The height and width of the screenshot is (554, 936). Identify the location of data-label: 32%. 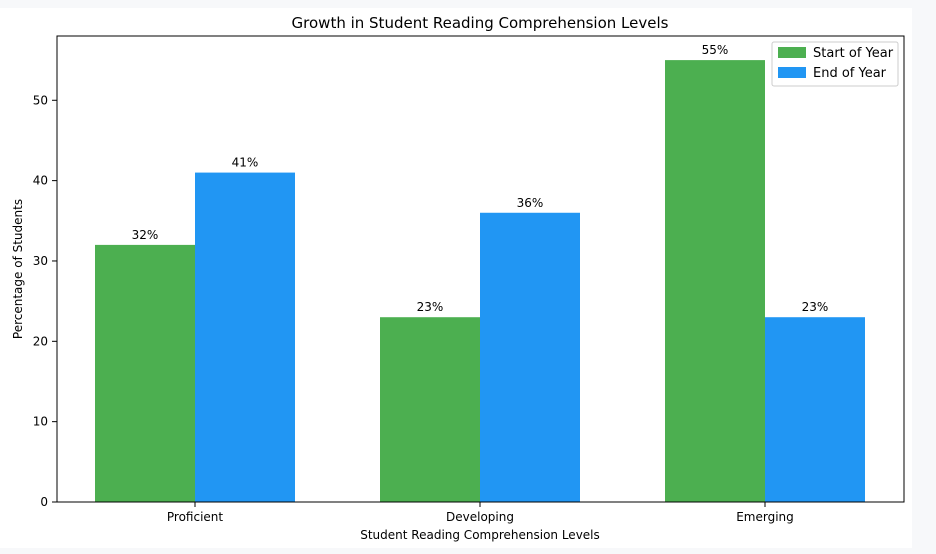
(145, 235).